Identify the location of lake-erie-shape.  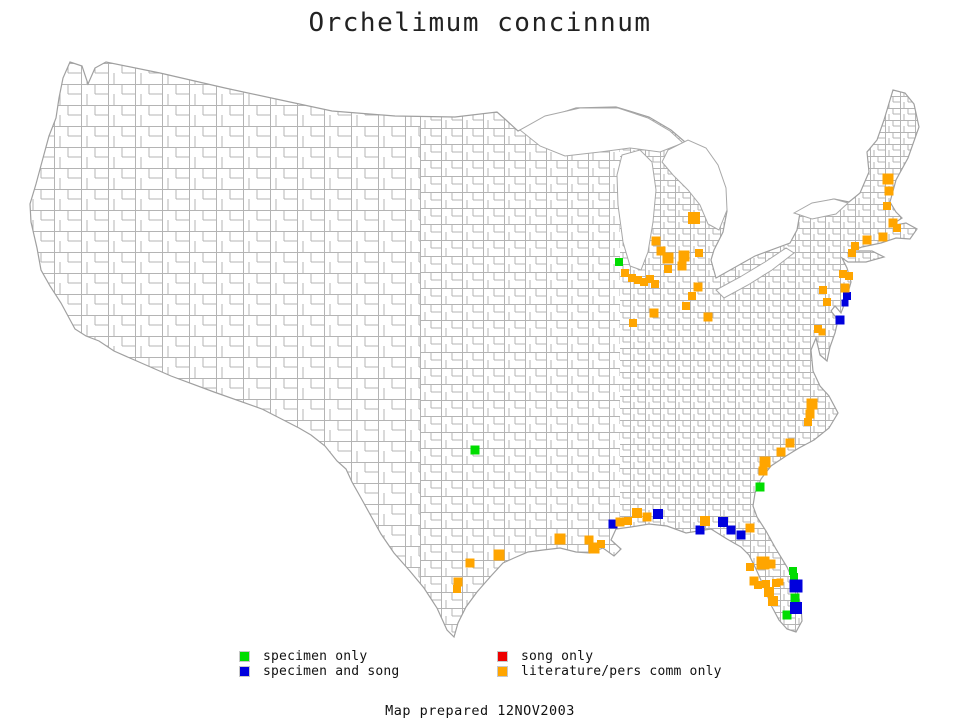
(755, 273).